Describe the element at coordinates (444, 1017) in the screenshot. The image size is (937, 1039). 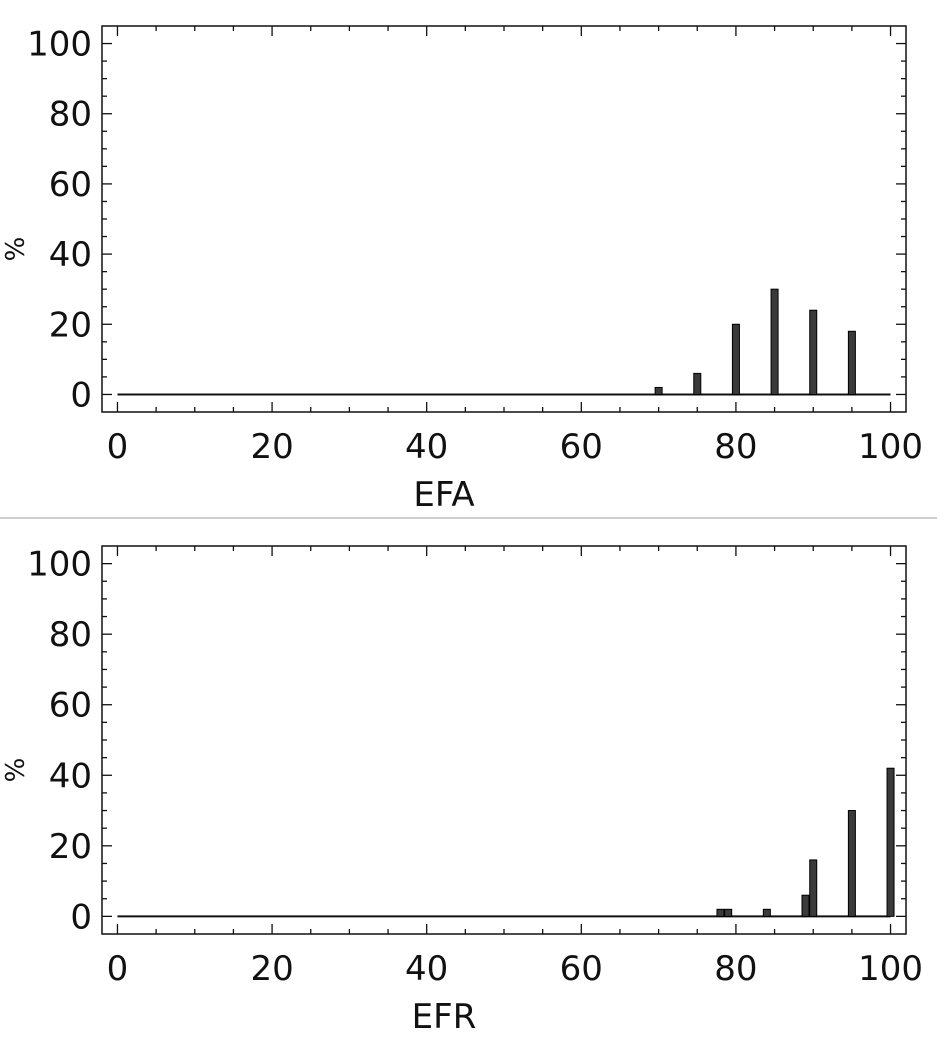
I see `x-axis-title: EFR` at that location.